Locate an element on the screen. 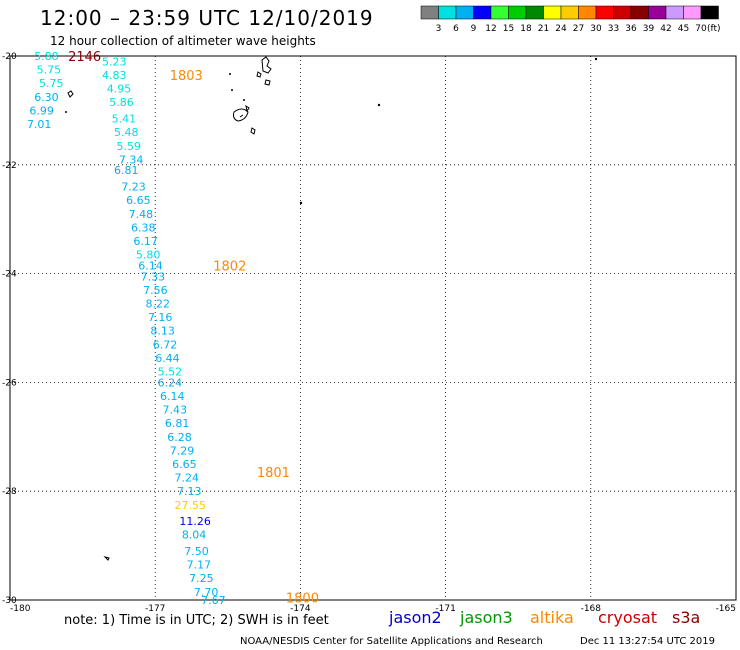  swh-value-label: 6.28 is located at coordinates (179, 437).